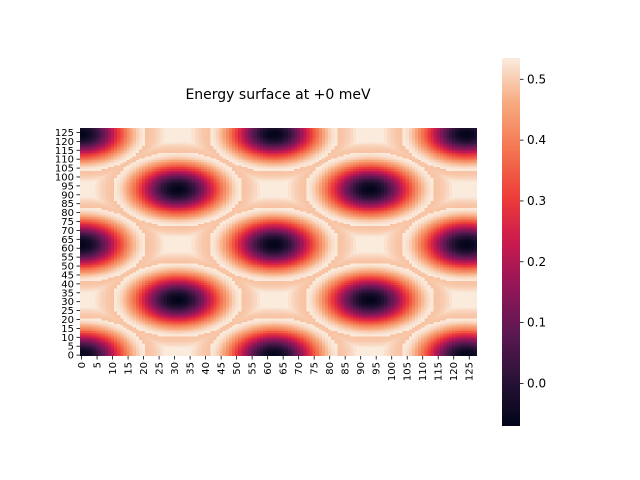  Describe the element at coordinates (67, 311) in the screenshot. I see `y-tick-label: 25` at that location.